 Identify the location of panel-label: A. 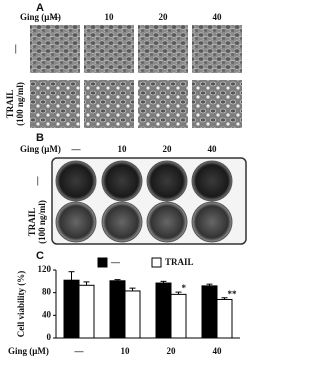
(40, 8).